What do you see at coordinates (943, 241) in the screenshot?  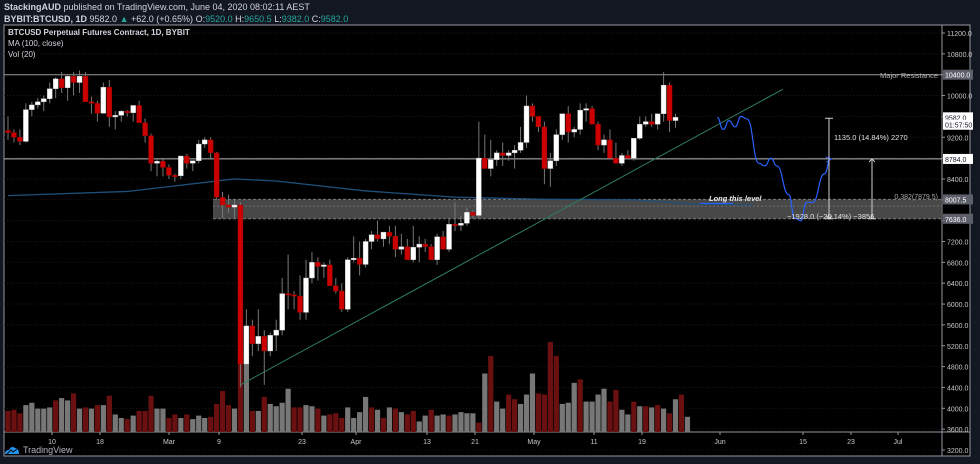 I see `price-axis` at bounding box center [943, 241].